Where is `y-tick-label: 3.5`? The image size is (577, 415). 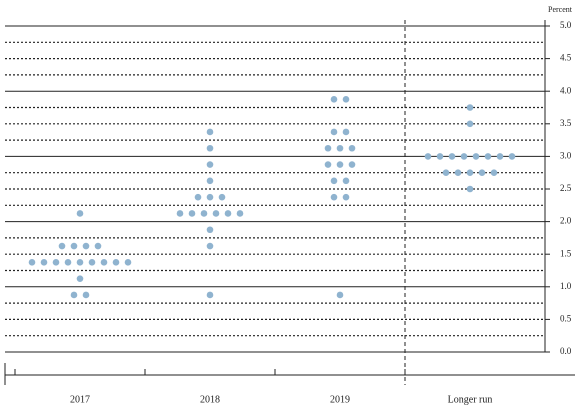
y-tick-label: 3.5 is located at coordinates (566, 123).